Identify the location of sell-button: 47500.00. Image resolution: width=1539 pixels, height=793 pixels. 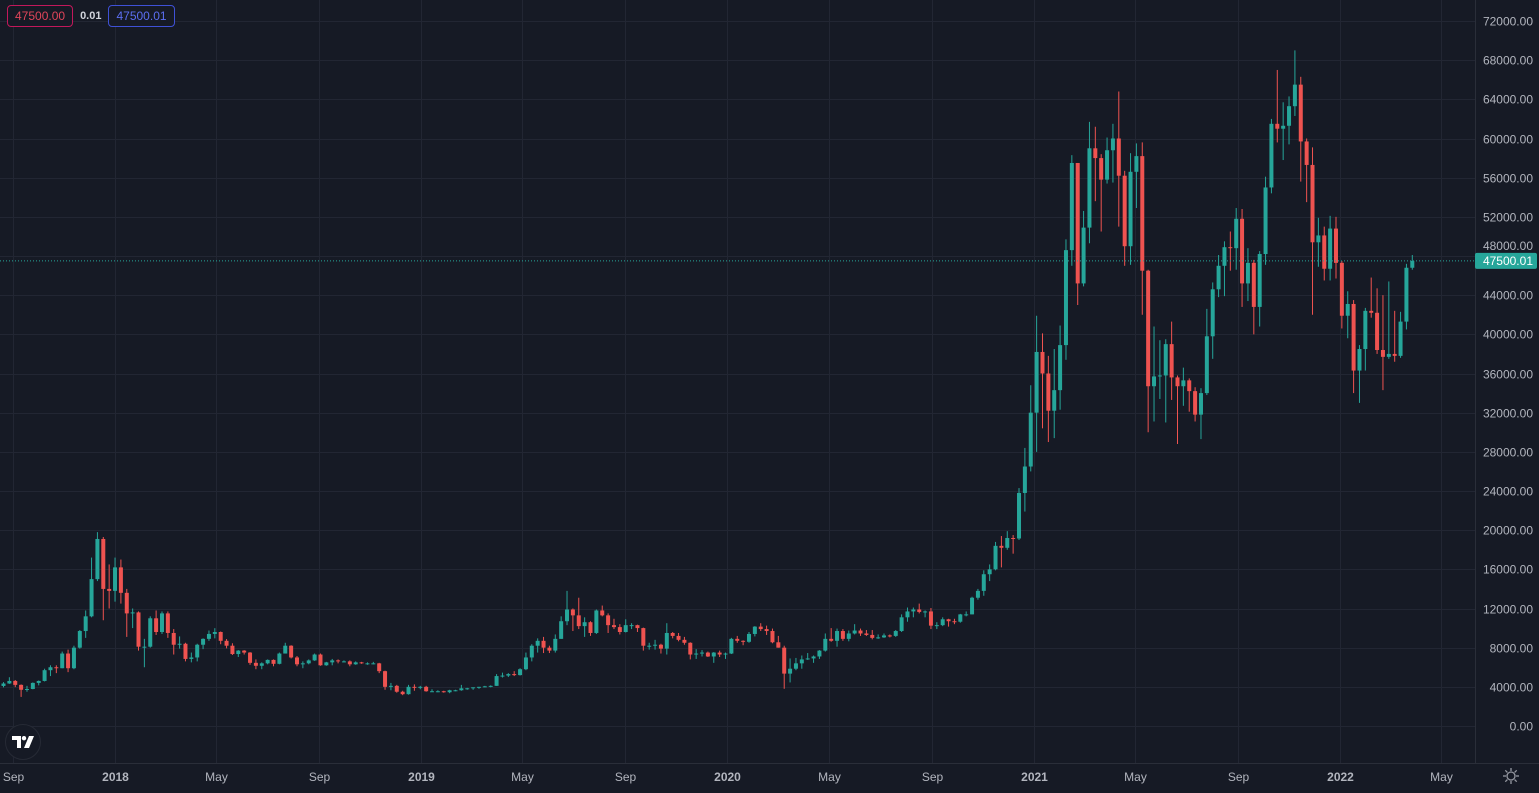
(40, 16).